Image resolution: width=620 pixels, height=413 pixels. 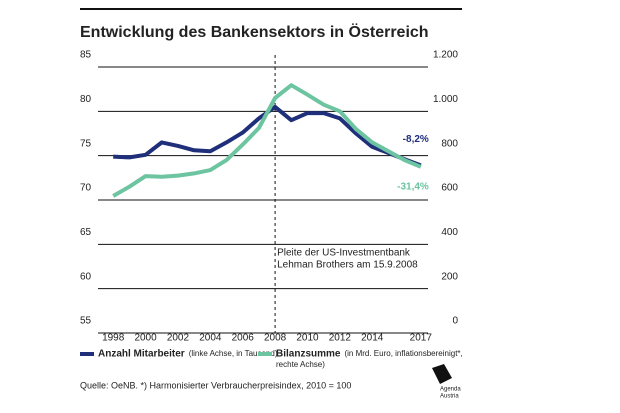 I want to click on y-tick-label: 65, so click(x=86, y=232).